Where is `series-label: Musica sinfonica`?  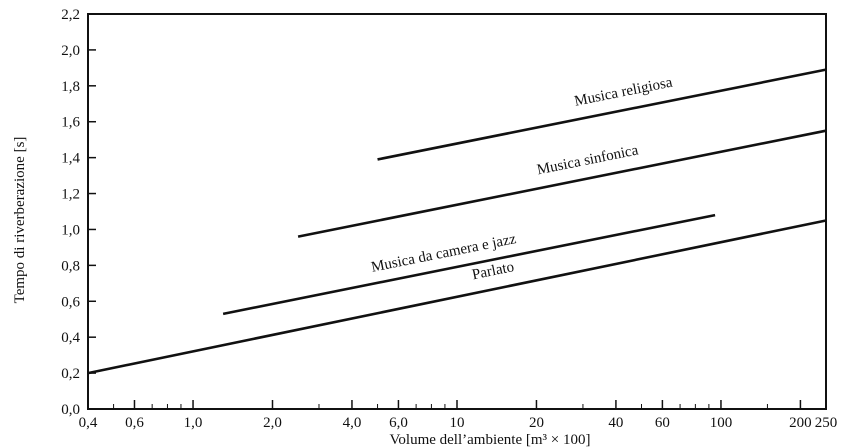
series-label: Musica sinfonica is located at coordinates (588, 160).